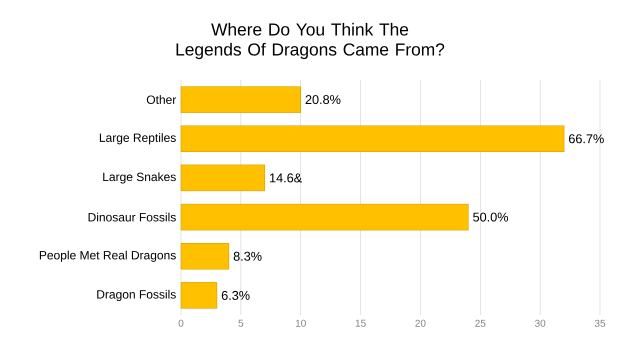 This screenshot has width=620, height=346. What do you see at coordinates (490, 217) in the screenshot?
I see `annotation: 50.0%` at bounding box center [490, 217].